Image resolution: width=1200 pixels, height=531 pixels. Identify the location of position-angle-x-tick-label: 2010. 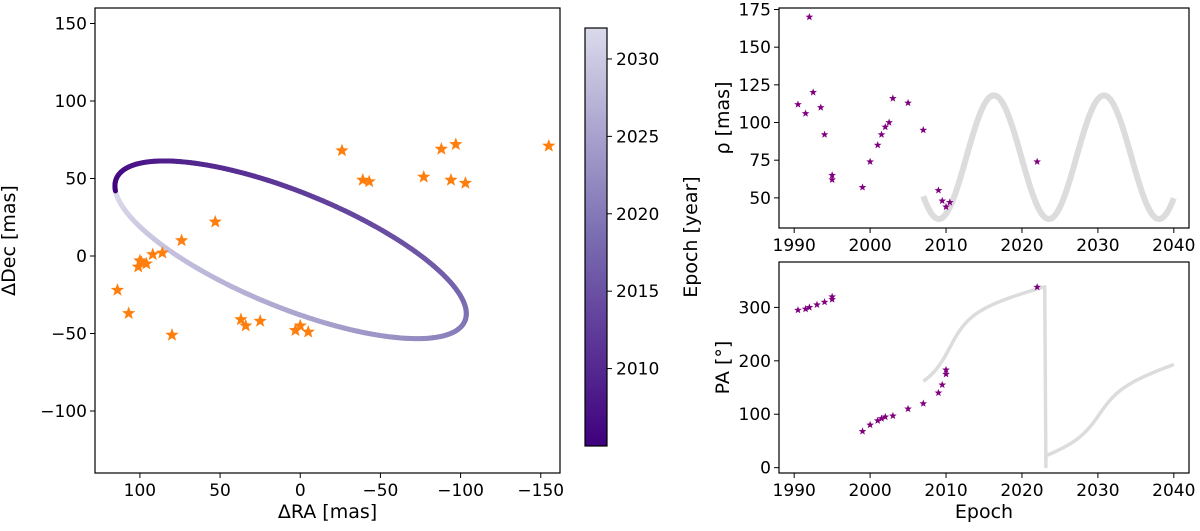
(945, 491).